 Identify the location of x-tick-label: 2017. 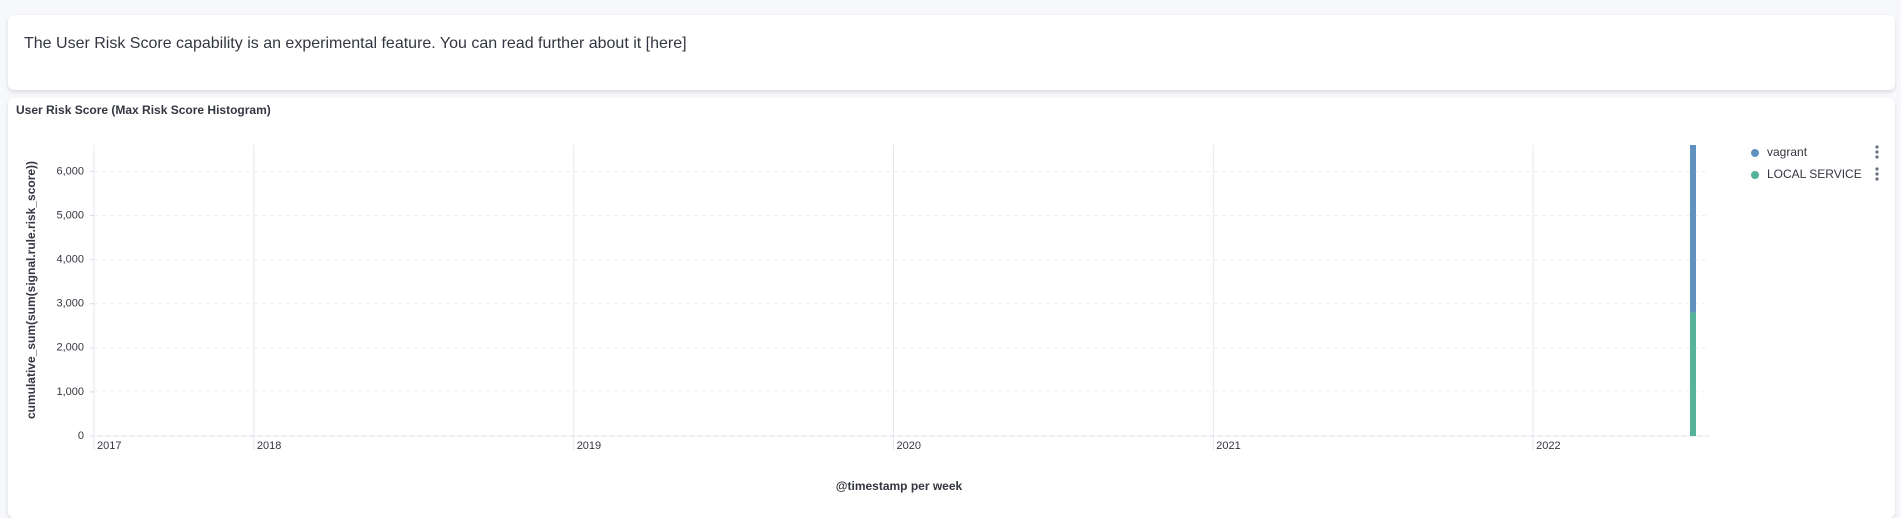
(109, 446).